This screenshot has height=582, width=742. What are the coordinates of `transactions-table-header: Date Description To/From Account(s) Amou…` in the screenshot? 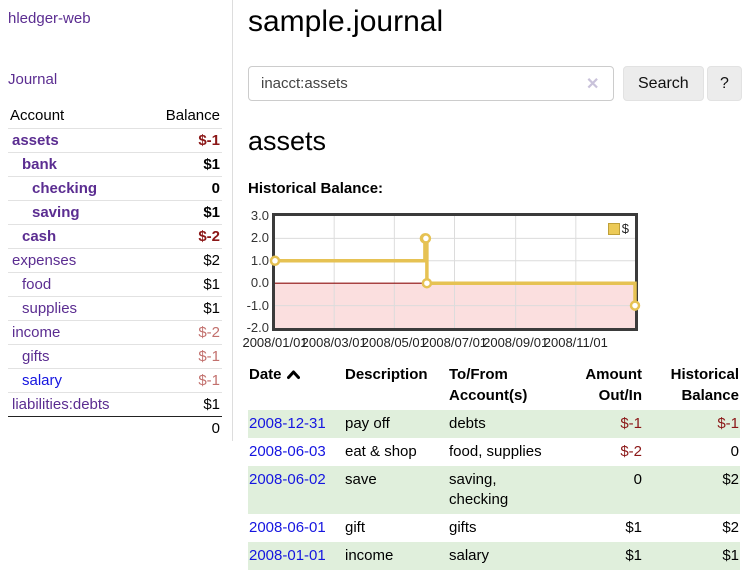 It's located at (494, 386).